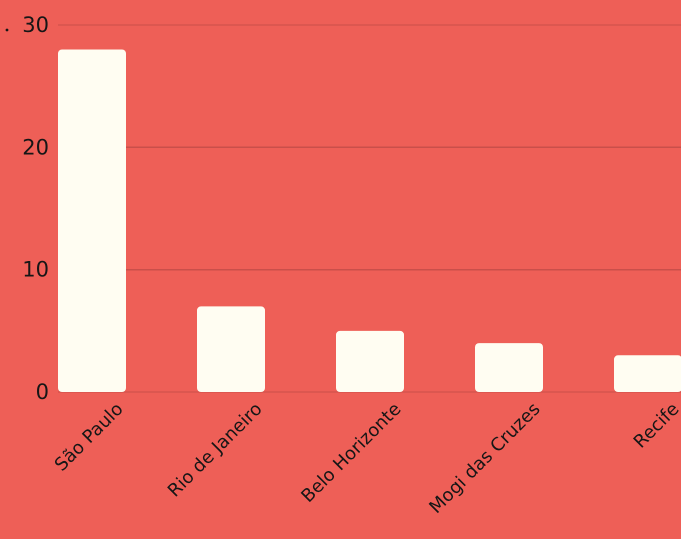  Describe the element at coordinates (35, 147) in the screenshot. I see `y-tick-label: 20` at that location.